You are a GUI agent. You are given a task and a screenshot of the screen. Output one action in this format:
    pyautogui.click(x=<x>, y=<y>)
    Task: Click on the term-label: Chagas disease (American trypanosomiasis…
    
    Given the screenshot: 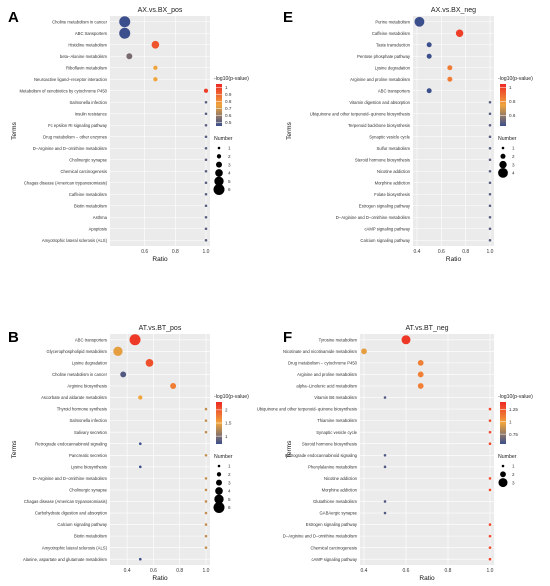 What is the action you would take?
    pyautogui.click(x=66, y=501)
    